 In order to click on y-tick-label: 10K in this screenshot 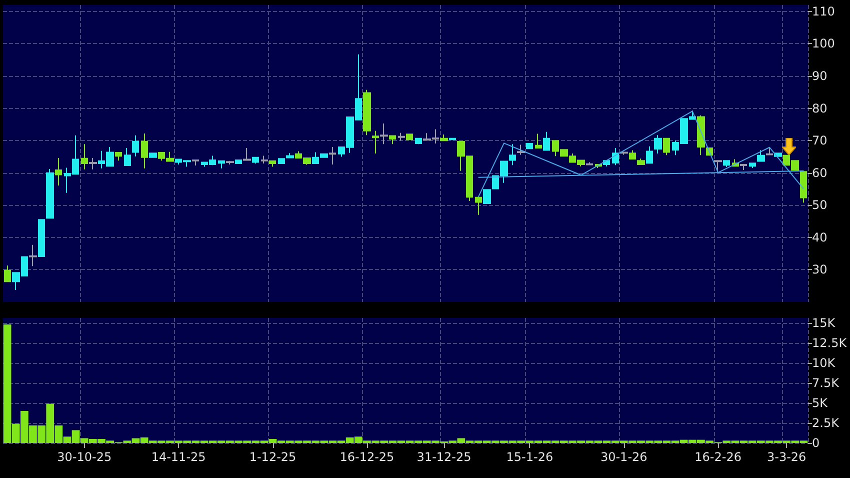, I will do `click(824, 363)`.